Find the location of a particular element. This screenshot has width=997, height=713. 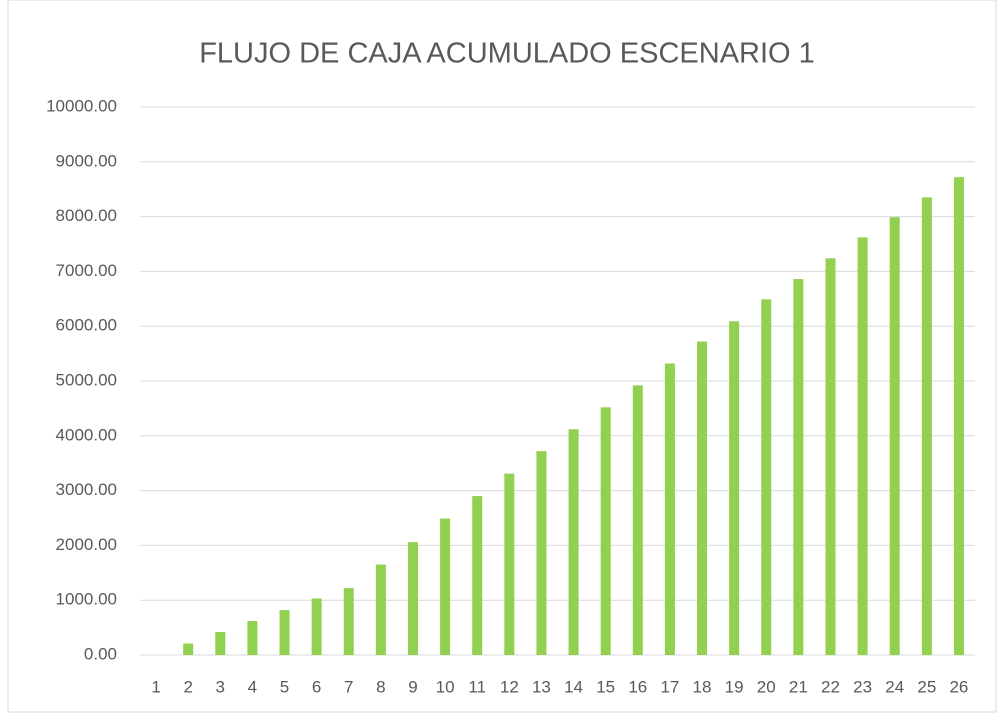

x-tick-label: 8 is located at coordinates (380, 686).